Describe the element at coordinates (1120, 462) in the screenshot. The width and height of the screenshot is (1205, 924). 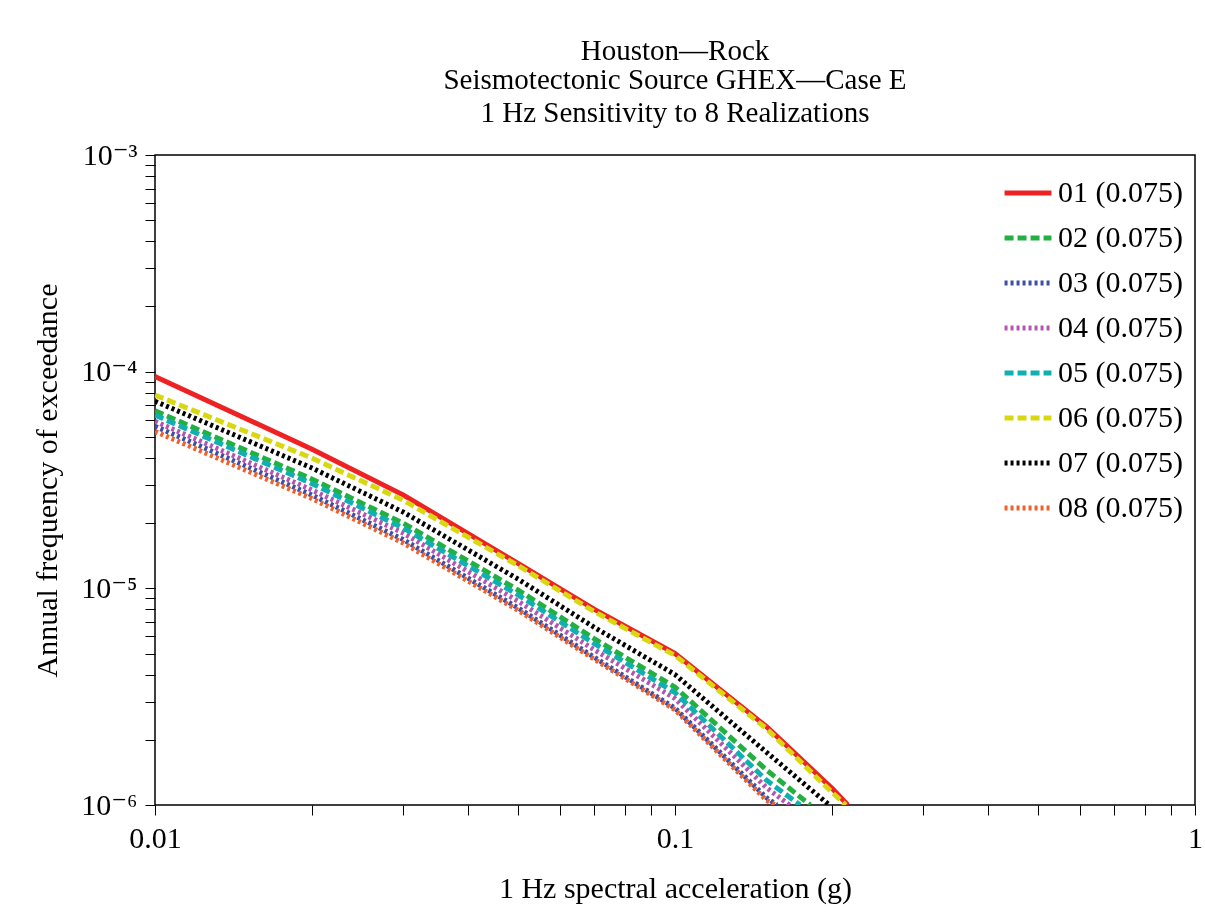
I see `legend-label: 07 (0.075)` at that location.